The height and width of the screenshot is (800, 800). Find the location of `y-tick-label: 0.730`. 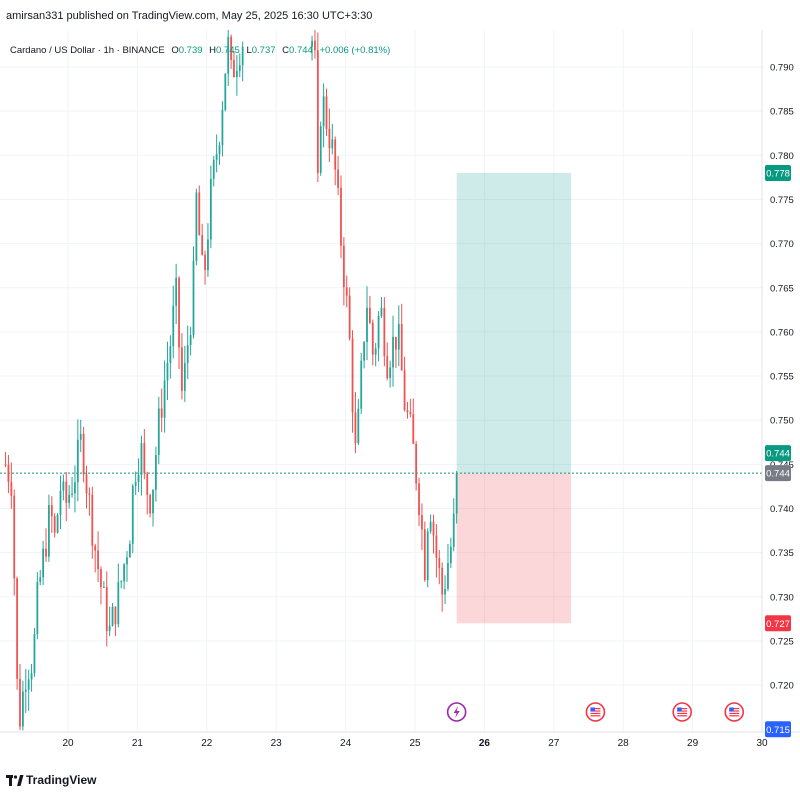

y-tick-label: 0.730 is located at coordinates (782, 597).